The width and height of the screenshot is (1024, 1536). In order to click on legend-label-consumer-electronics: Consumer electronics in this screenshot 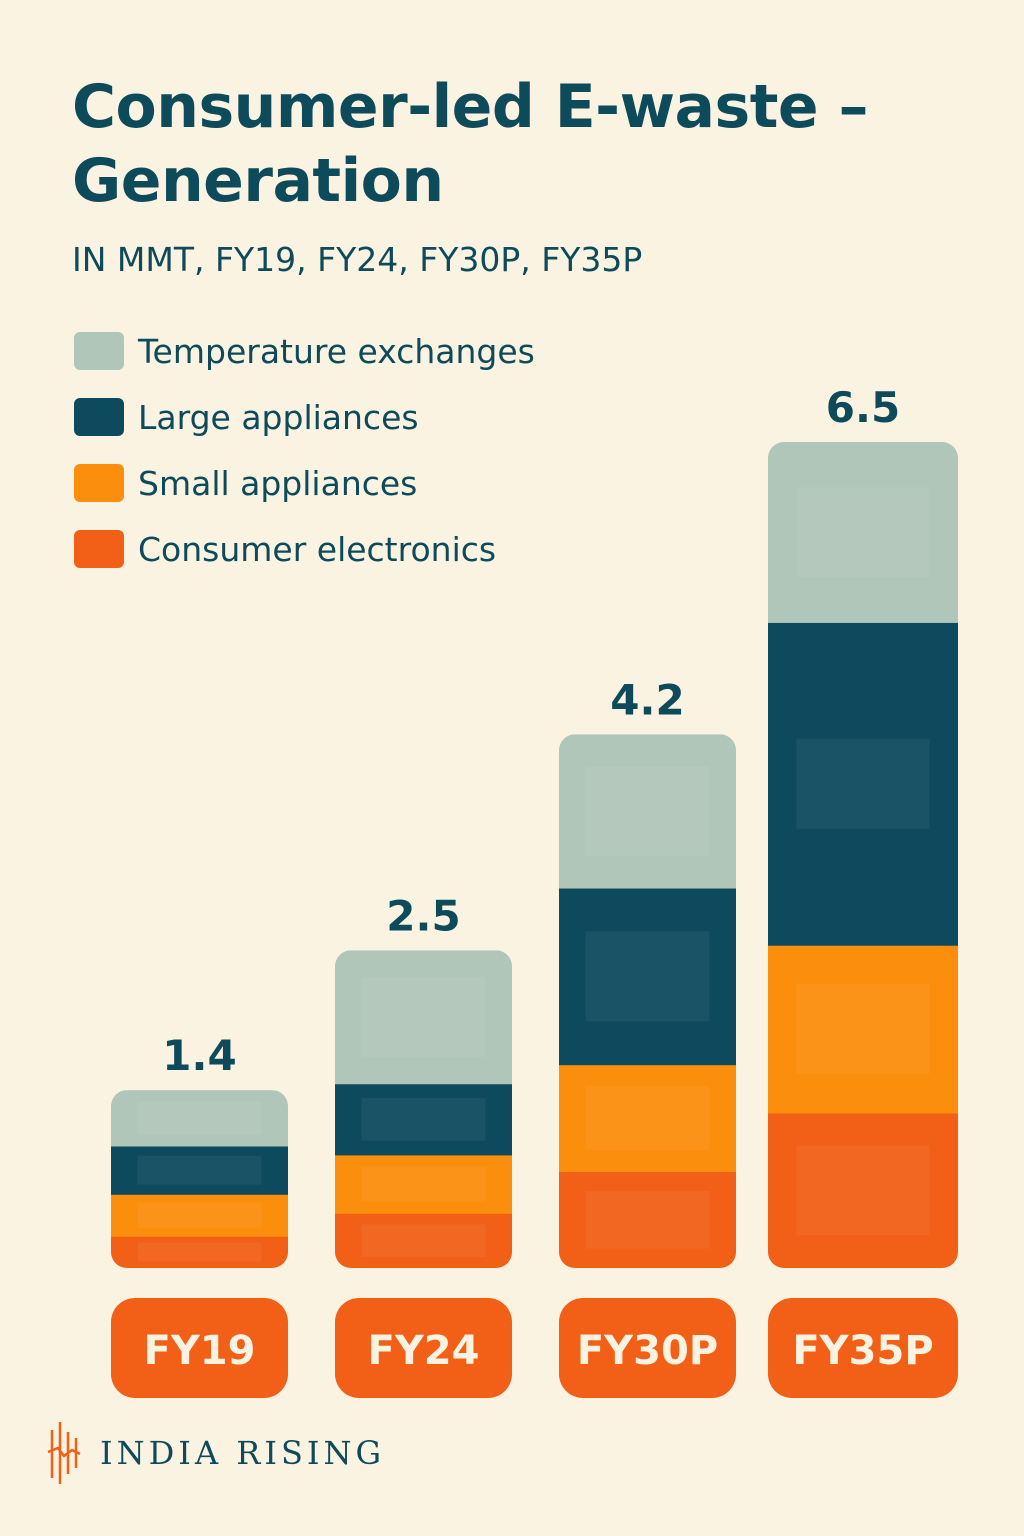, I will do `click(317, 549)`.